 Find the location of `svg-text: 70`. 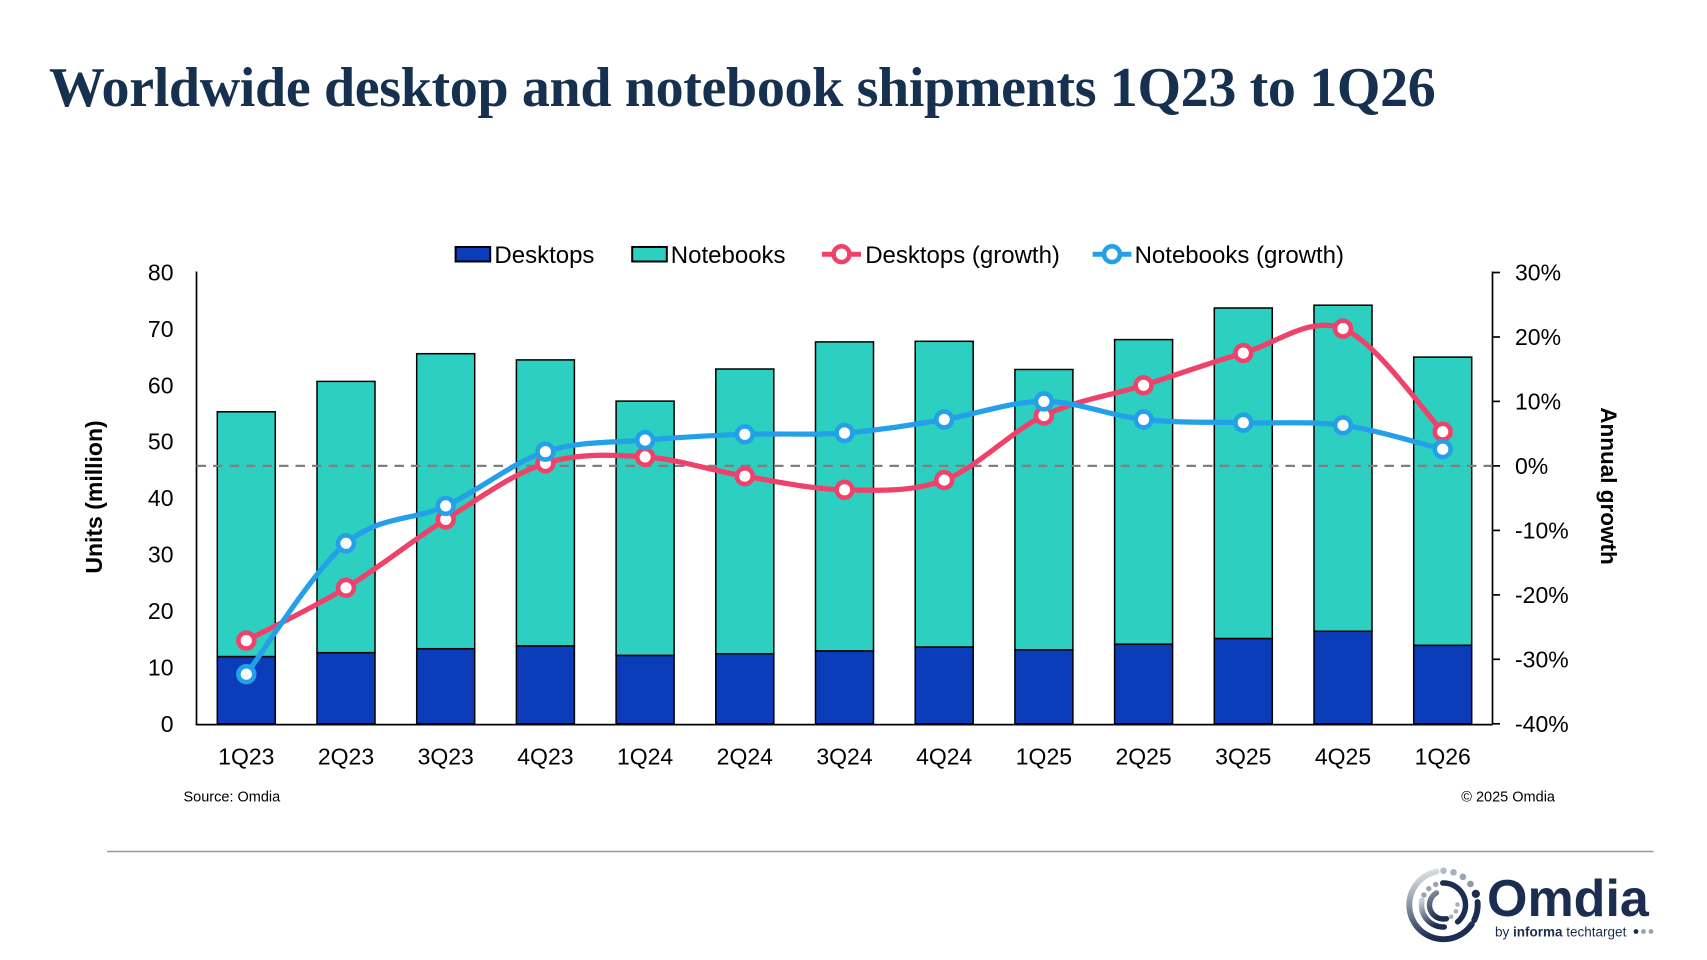

svg-text: 70 is located at coordinates (161, 329).